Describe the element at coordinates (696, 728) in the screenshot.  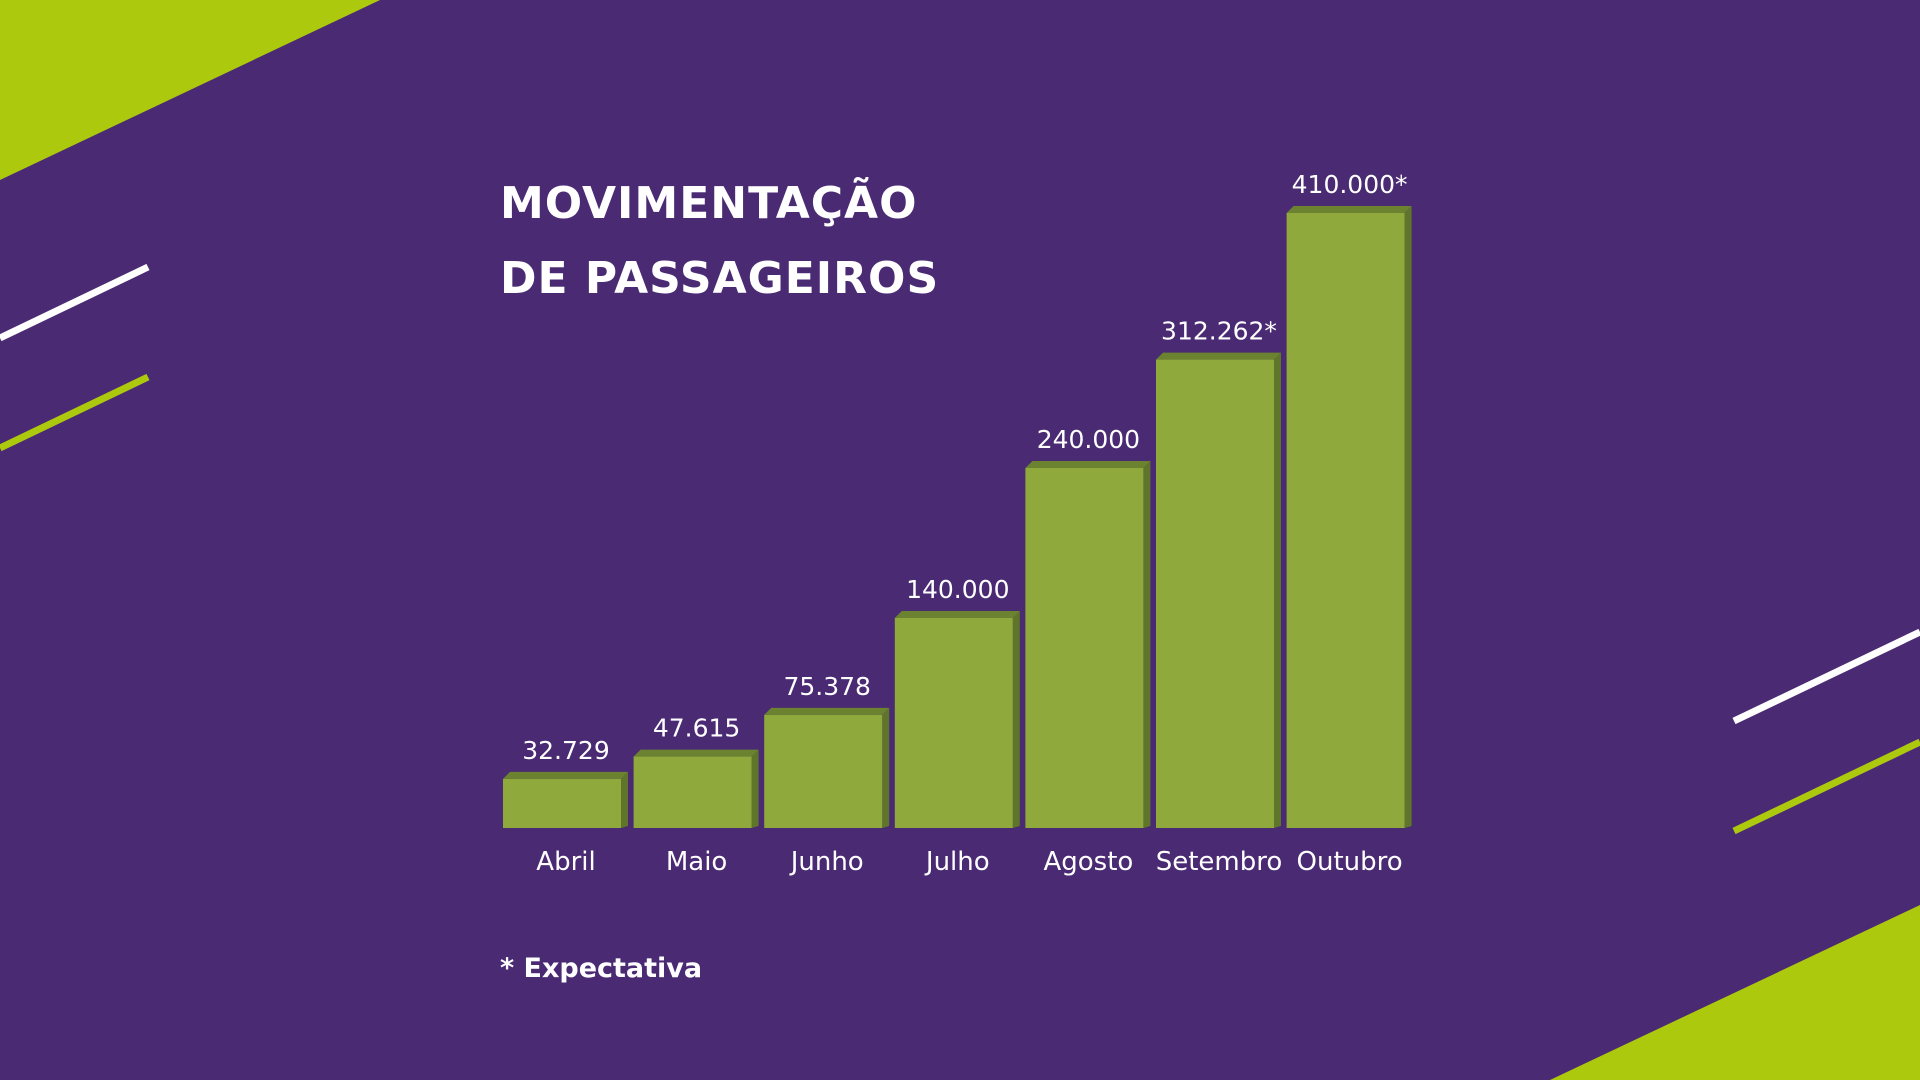
I see `data-label: 47.615` at that location.